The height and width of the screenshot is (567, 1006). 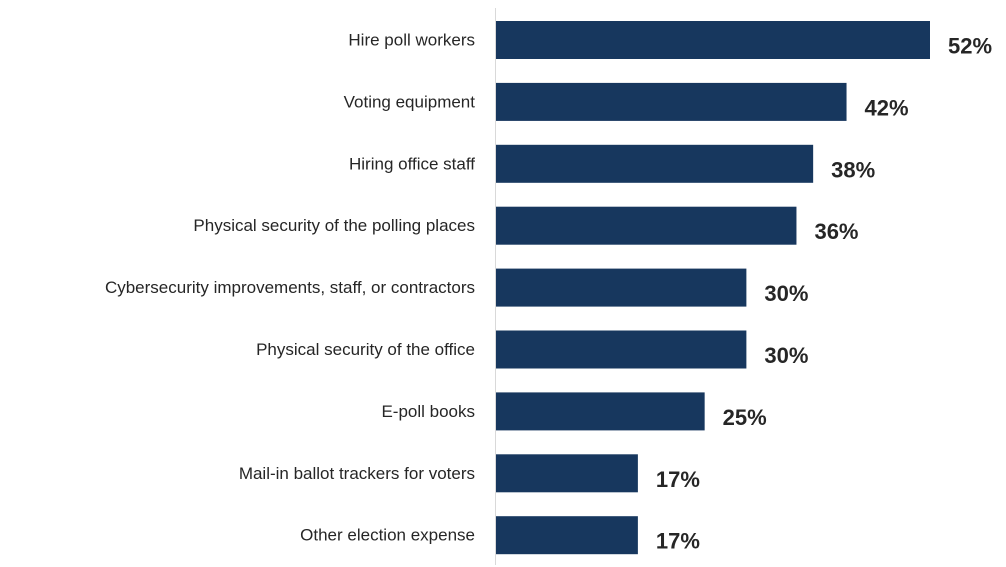 I want to click on category-label: Physical security of the polling places, so click(x=334, y=225).